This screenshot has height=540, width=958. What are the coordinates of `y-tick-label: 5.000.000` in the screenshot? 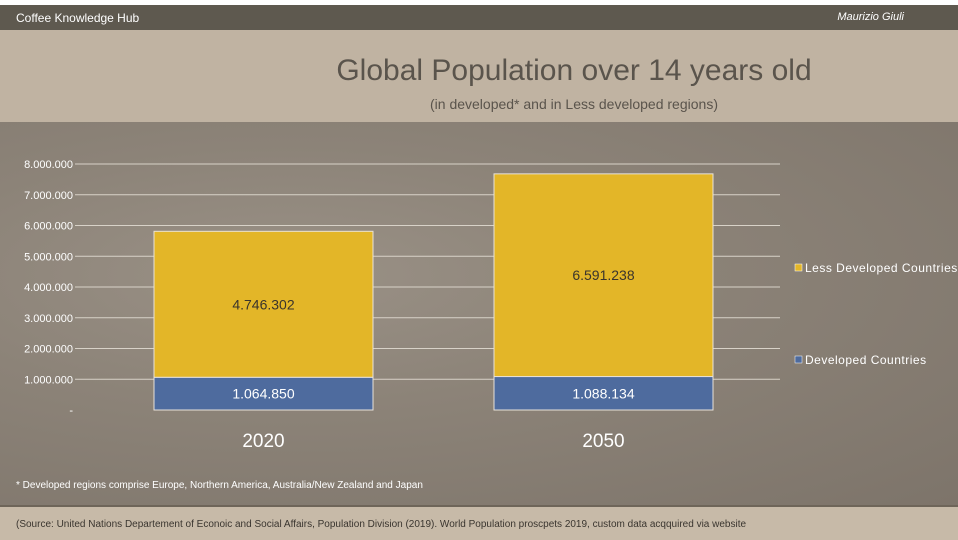 It's located at (48, 257).